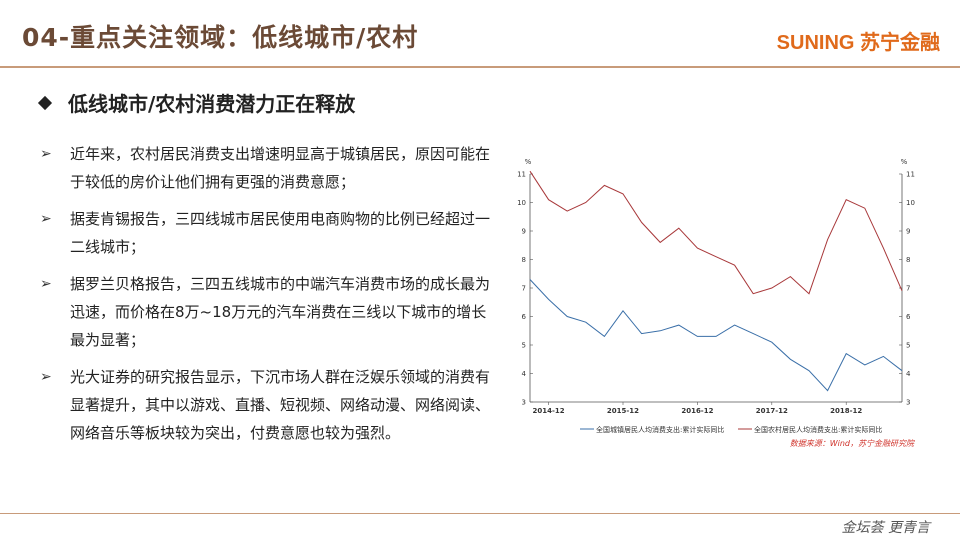 This screenshot has height=540, width=960. What do you see at coordinates (480, 513) in the screenshot?
I see `footer-divider` at bounding box center [480, 513].